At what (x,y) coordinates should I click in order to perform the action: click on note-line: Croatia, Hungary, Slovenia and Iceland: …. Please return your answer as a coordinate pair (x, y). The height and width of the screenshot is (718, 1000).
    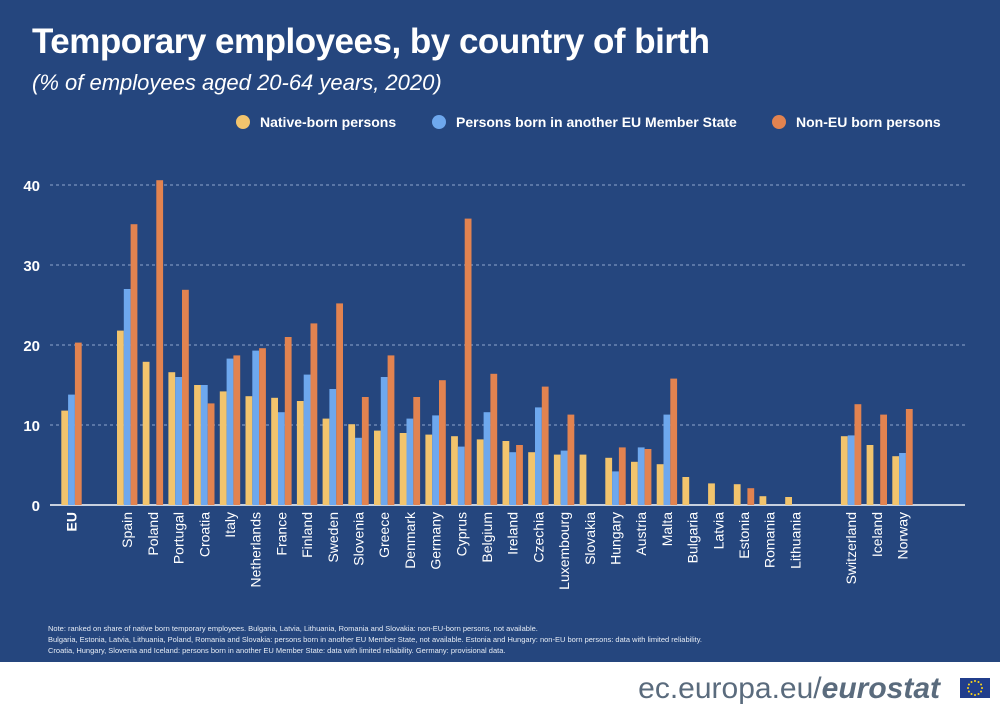
    Looking at the image, I should click on (277, 650).